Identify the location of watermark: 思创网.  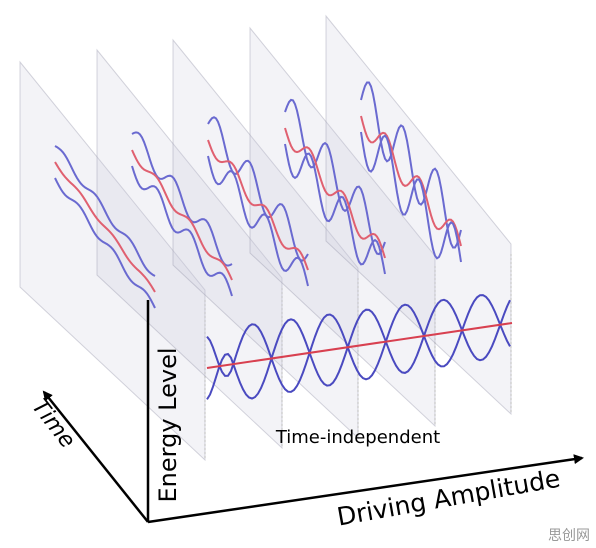
(569, 536).